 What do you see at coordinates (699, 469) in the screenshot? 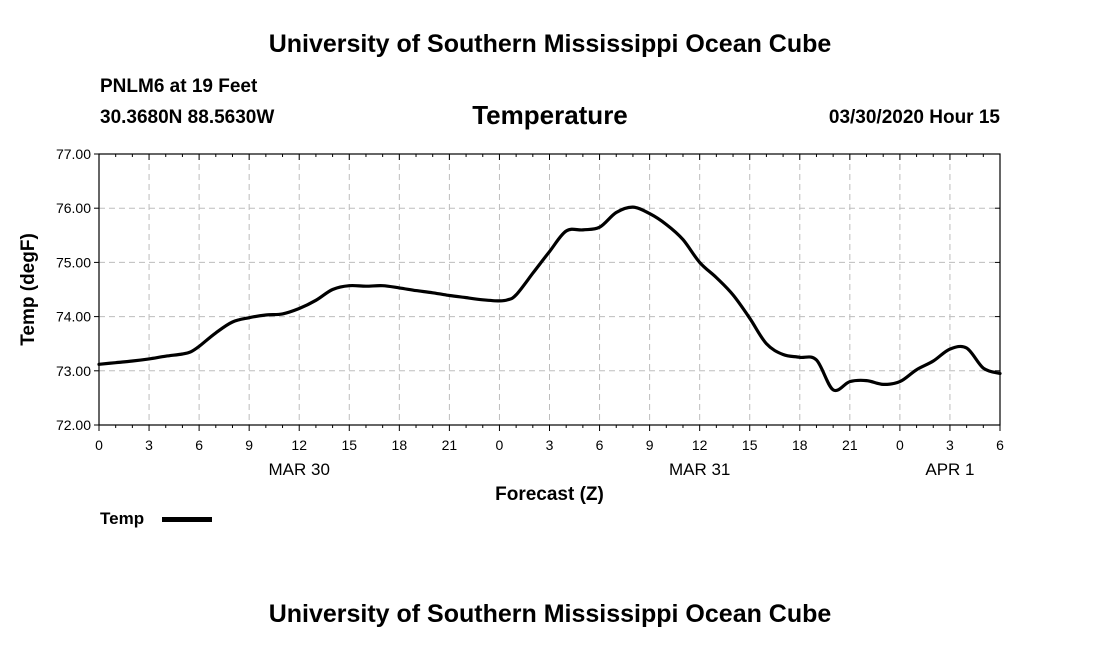
I see `date-label: MAR 31` at bounding box center [699, 469].